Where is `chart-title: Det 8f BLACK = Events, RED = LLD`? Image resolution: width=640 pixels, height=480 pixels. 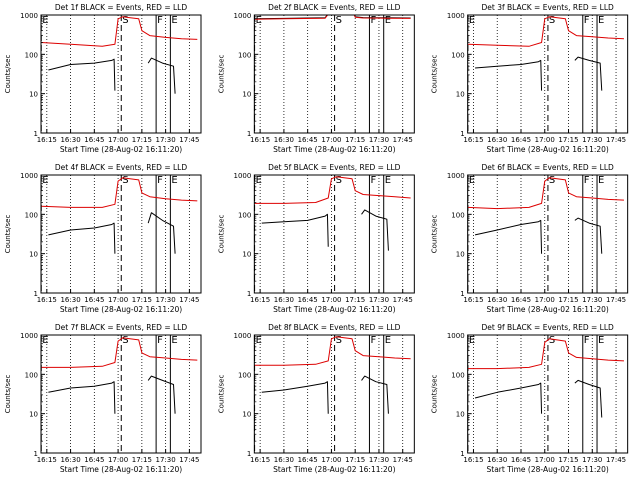
chart-title: Det 8f BLACK = Events, RED = LLD is located at coordinates (334, 327).